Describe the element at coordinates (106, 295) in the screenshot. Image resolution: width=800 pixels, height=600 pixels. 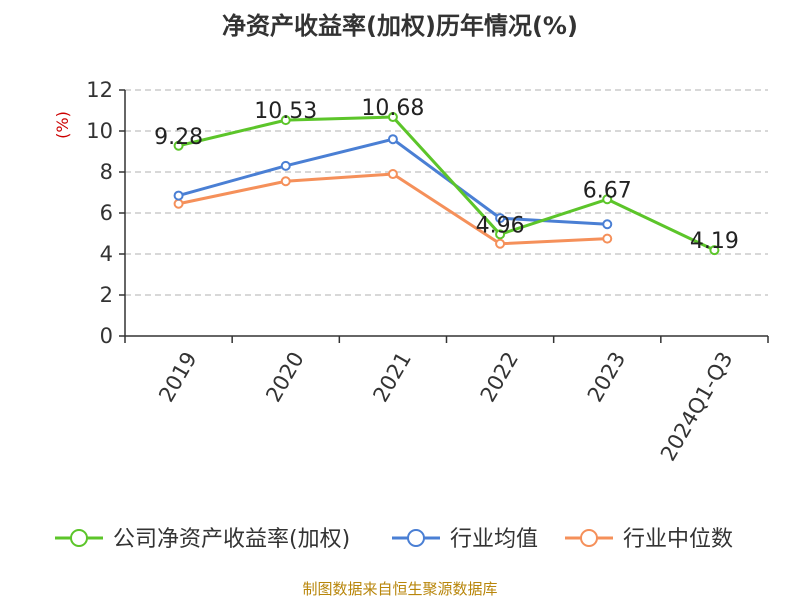
I see `y-tick-label: 2` at that location.